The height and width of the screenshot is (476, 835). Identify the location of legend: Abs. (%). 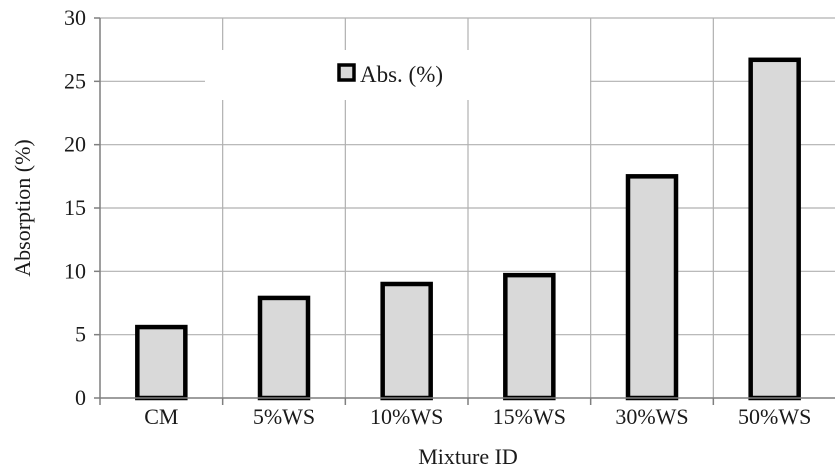
(397, 75).